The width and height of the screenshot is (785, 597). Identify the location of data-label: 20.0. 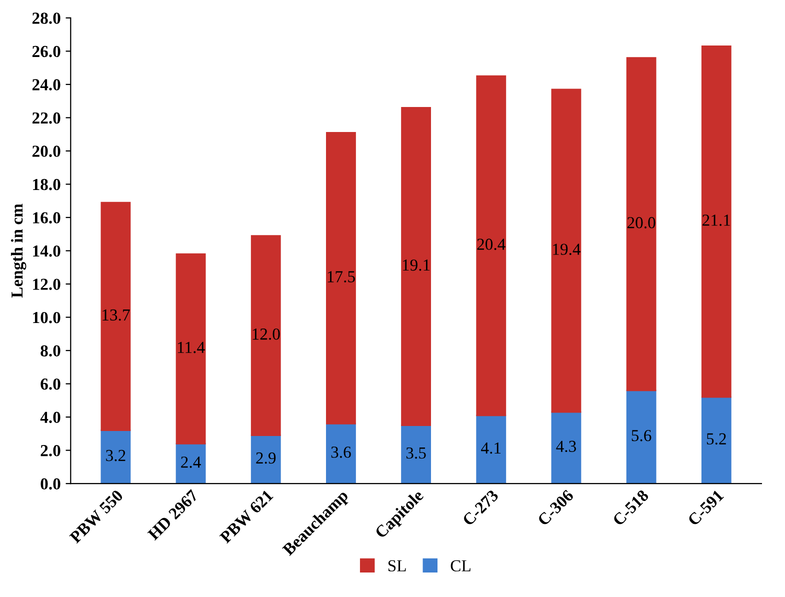
(641, 222).